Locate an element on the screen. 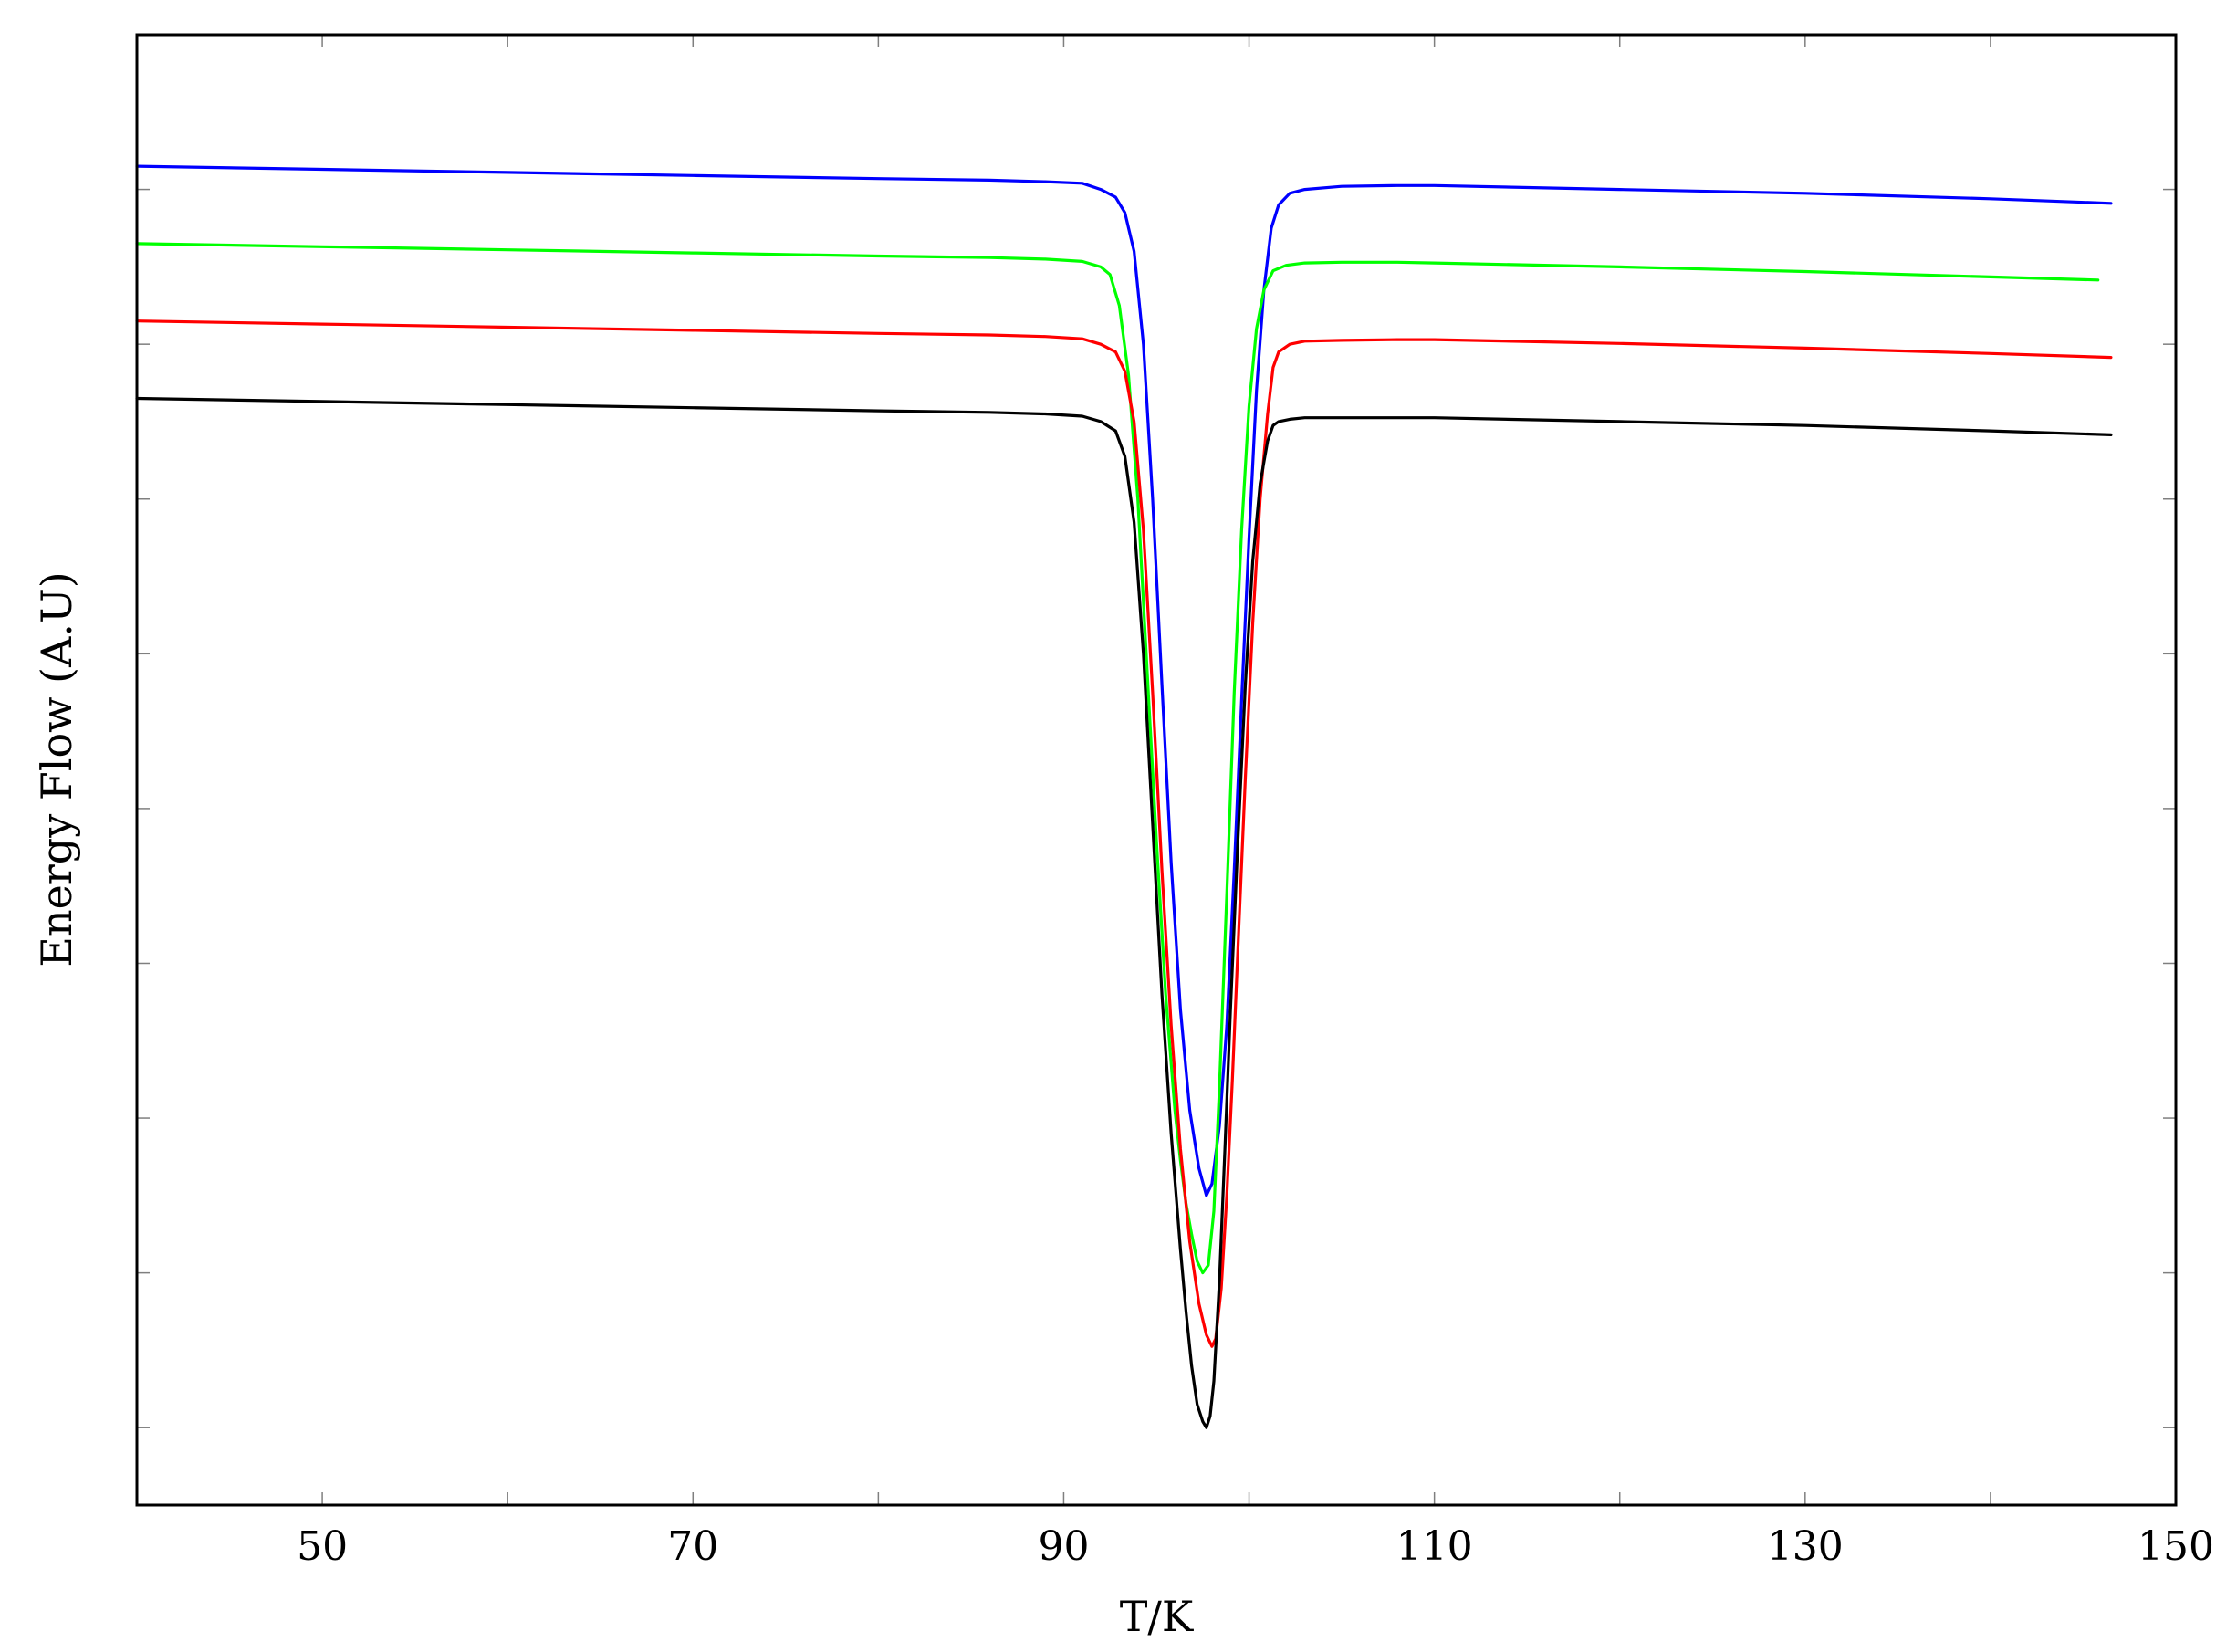  tick-label-layer: 50 70 90 110 130 150 is located at coordinates (1255, 1546).